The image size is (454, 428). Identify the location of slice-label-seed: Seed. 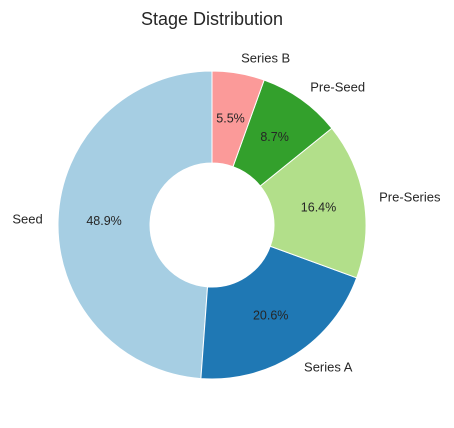
(27, 218).